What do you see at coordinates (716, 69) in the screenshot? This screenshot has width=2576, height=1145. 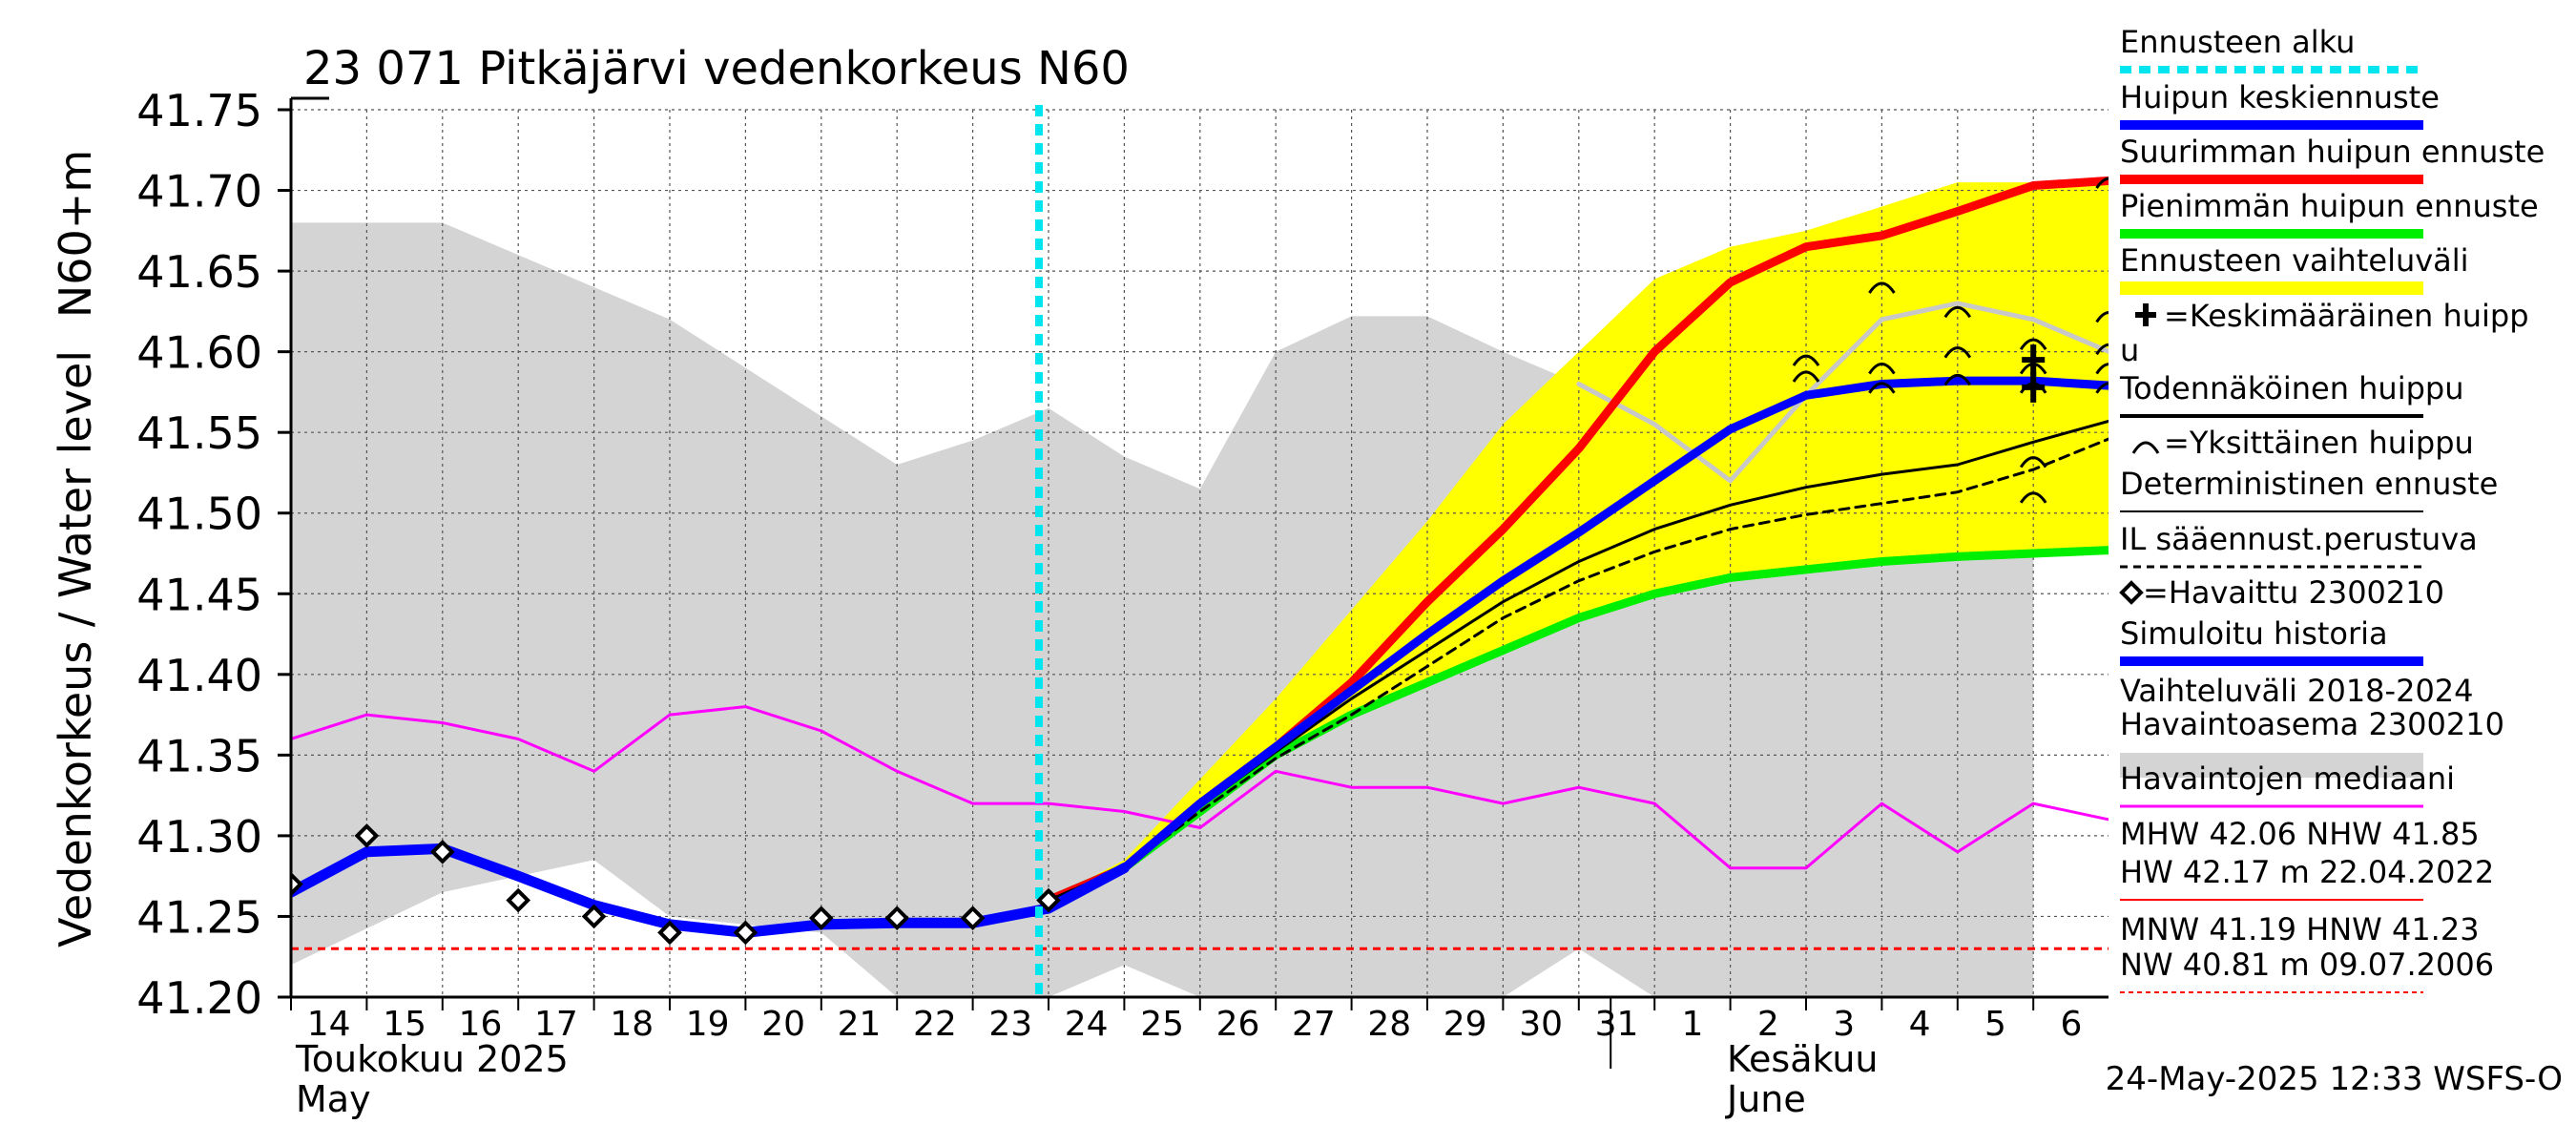 I see `chart-title: 23 071 Pitkäjärvi vedenkorkeus N60` at bounding box center [716, 69].